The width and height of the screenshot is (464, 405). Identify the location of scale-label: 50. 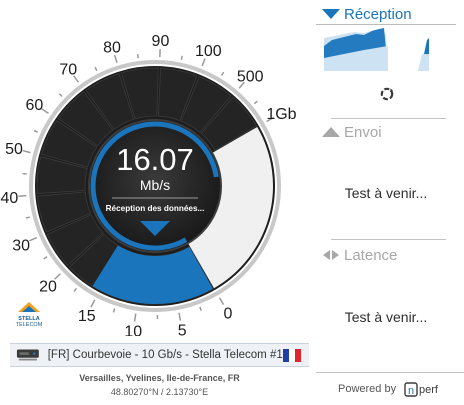
(14, 149).